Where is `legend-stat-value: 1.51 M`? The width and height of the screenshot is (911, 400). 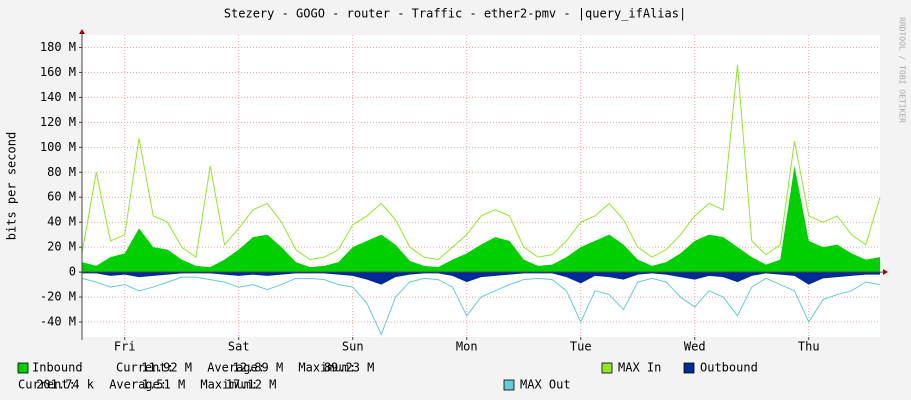
legend-stat-value: 1.51 M is located at coordinates (163, 385).